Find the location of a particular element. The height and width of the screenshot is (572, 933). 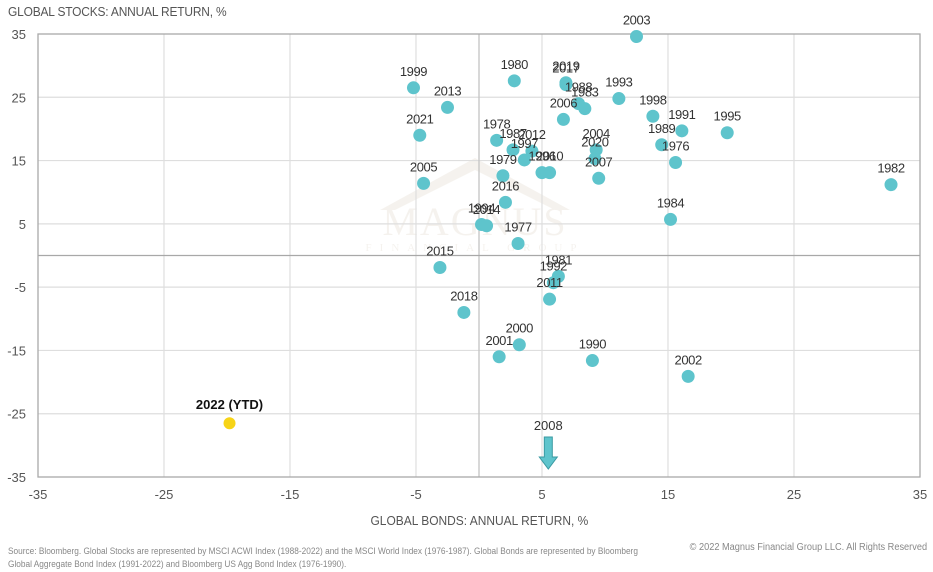

data-point-2002 is located at coordinates (688, 376).